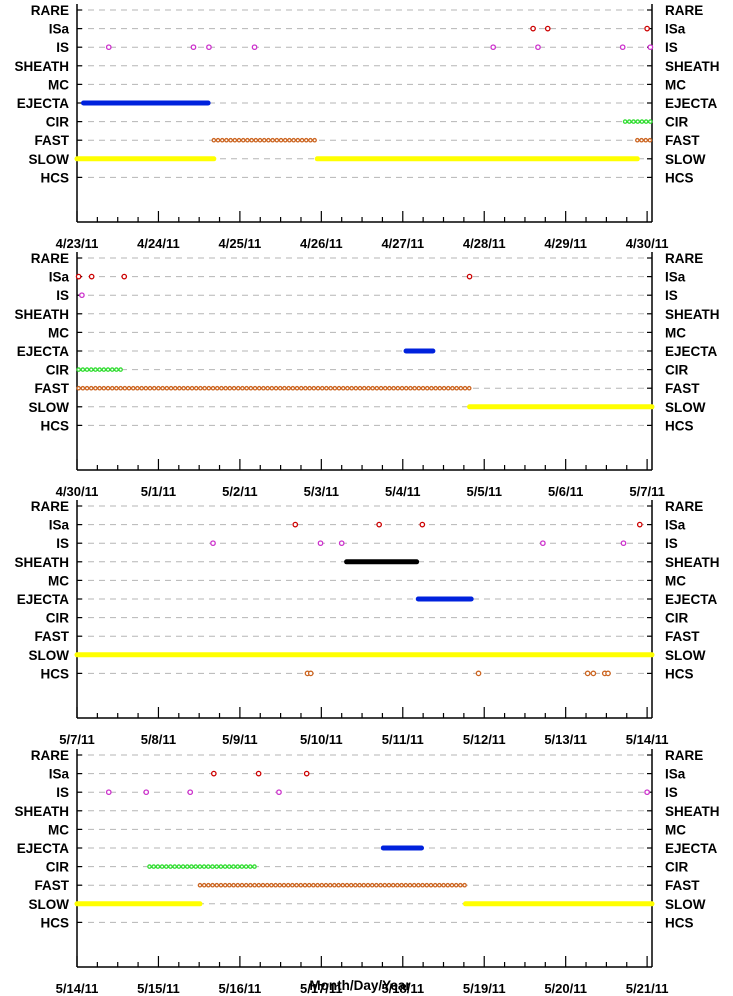 This screenshot has height=996, width=733. I want to click on x-tick-label: 5/12/11, so click(484, 739).